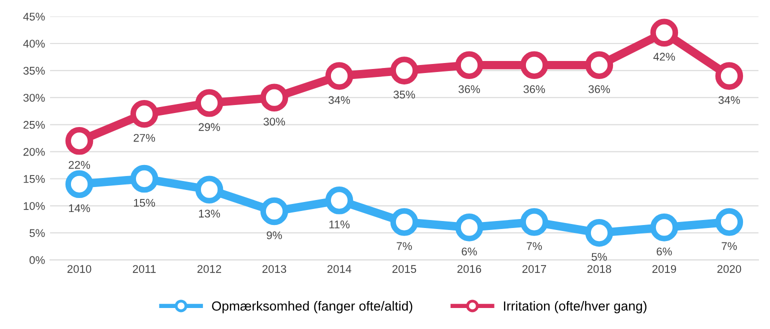  I want to click on y-tick-label: 5%, so click(37, 233).